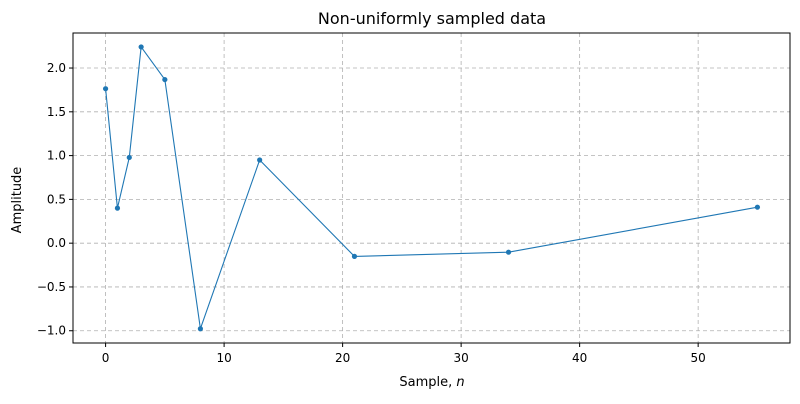 This screenshot has height=404, width=800. I want to click on x-tick-label: 30, so click(460, 358).